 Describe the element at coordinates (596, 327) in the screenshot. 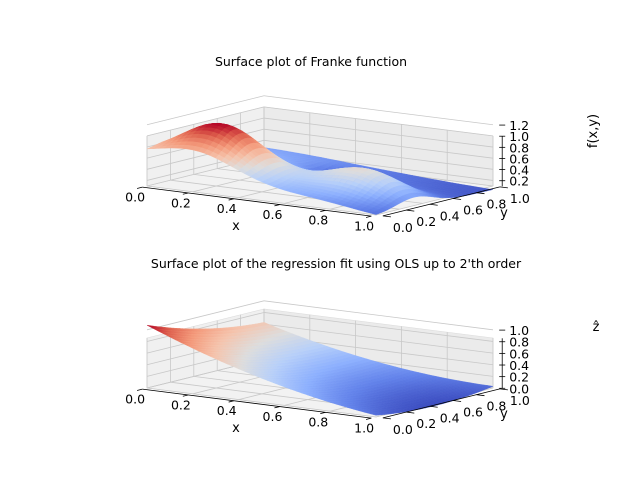

I see `z-axis-label: ẑ` at that location.